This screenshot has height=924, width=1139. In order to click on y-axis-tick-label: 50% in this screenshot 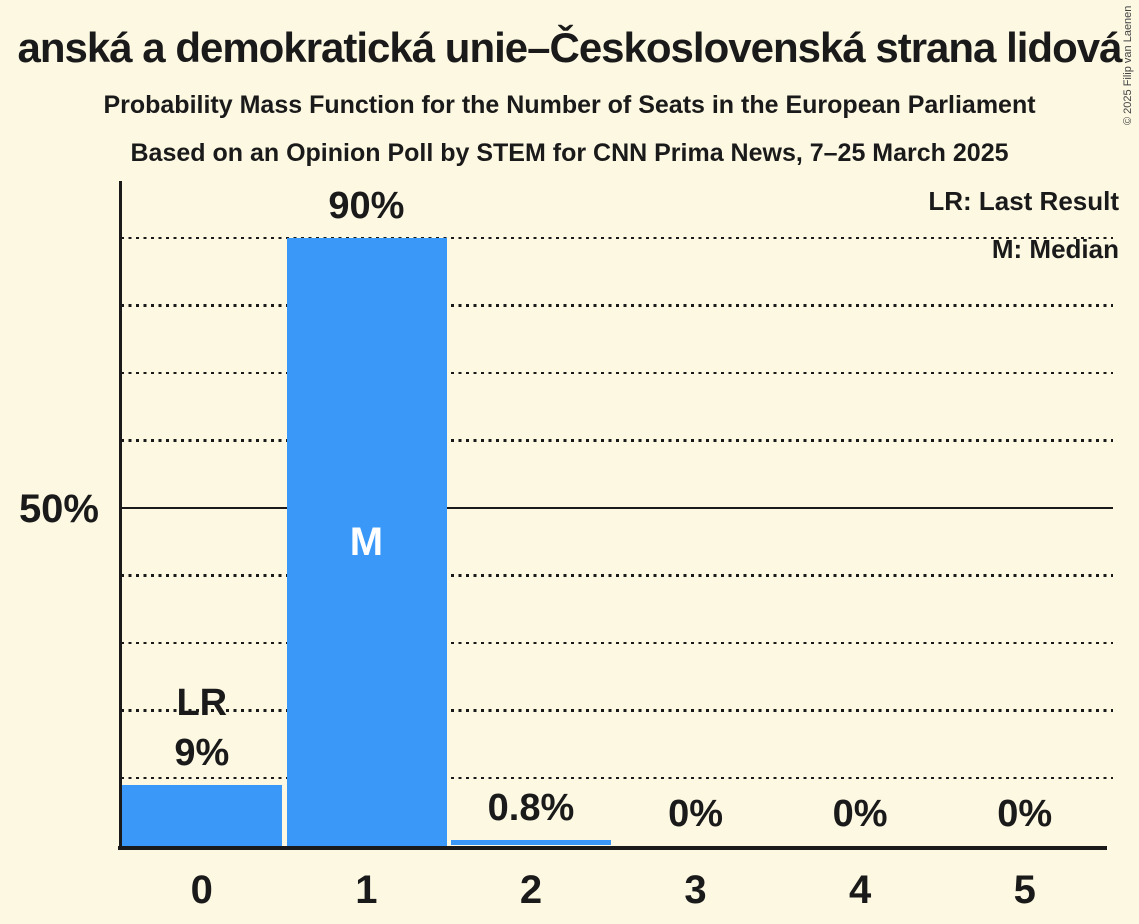, I will do `click(58, 509)`.